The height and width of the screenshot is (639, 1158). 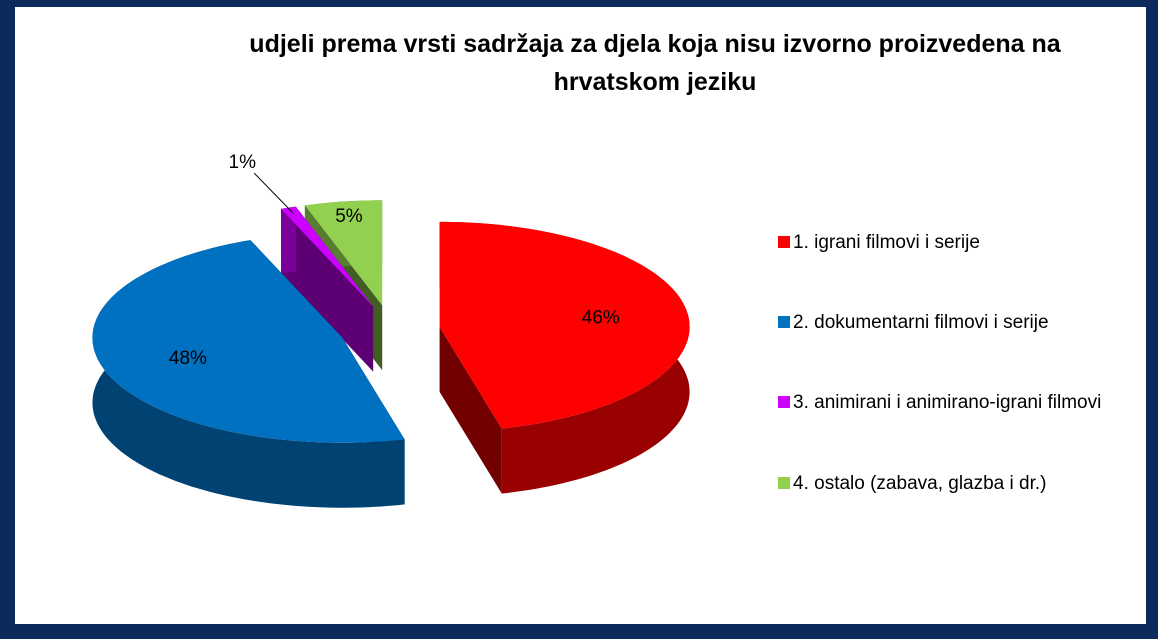 I want to click on legend-entry: 4. ostalo (zabava, glazba i dr.), so click(x=953, y=483).